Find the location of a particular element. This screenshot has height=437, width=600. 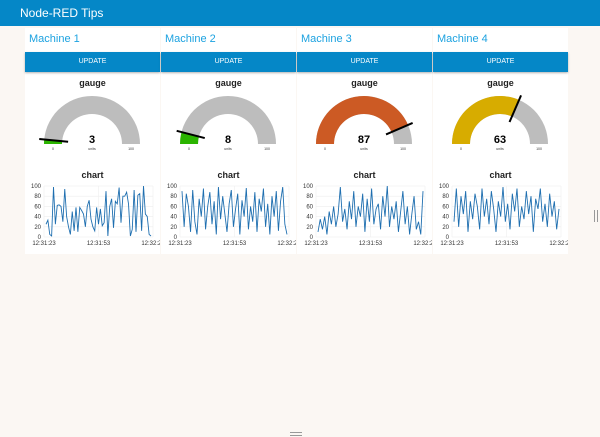

group-title: Machine 4 is located at coordinates (462, 39).